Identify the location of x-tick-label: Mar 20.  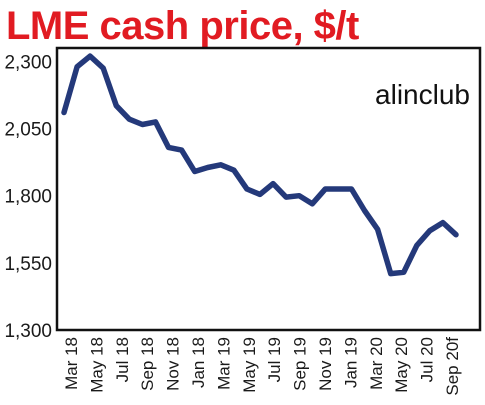
(376, 363).